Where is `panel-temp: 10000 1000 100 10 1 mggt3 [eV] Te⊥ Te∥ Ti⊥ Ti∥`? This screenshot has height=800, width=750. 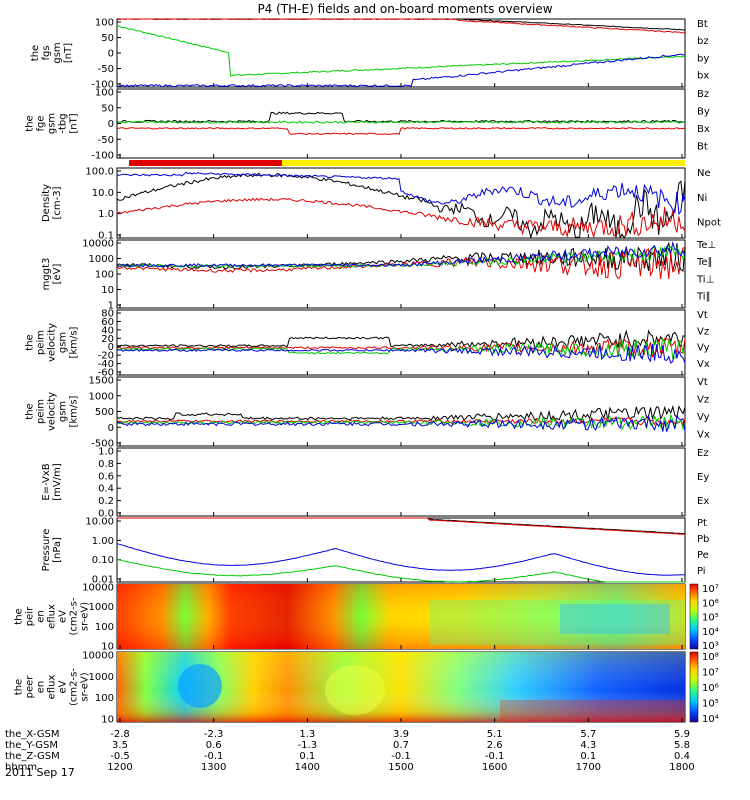 panel-temp: 10000 1000 100 10 1 mggt3 [eV] Te⊥ Te∥ Ti⊥ Ti∥ is located at coordinates (378, 275).